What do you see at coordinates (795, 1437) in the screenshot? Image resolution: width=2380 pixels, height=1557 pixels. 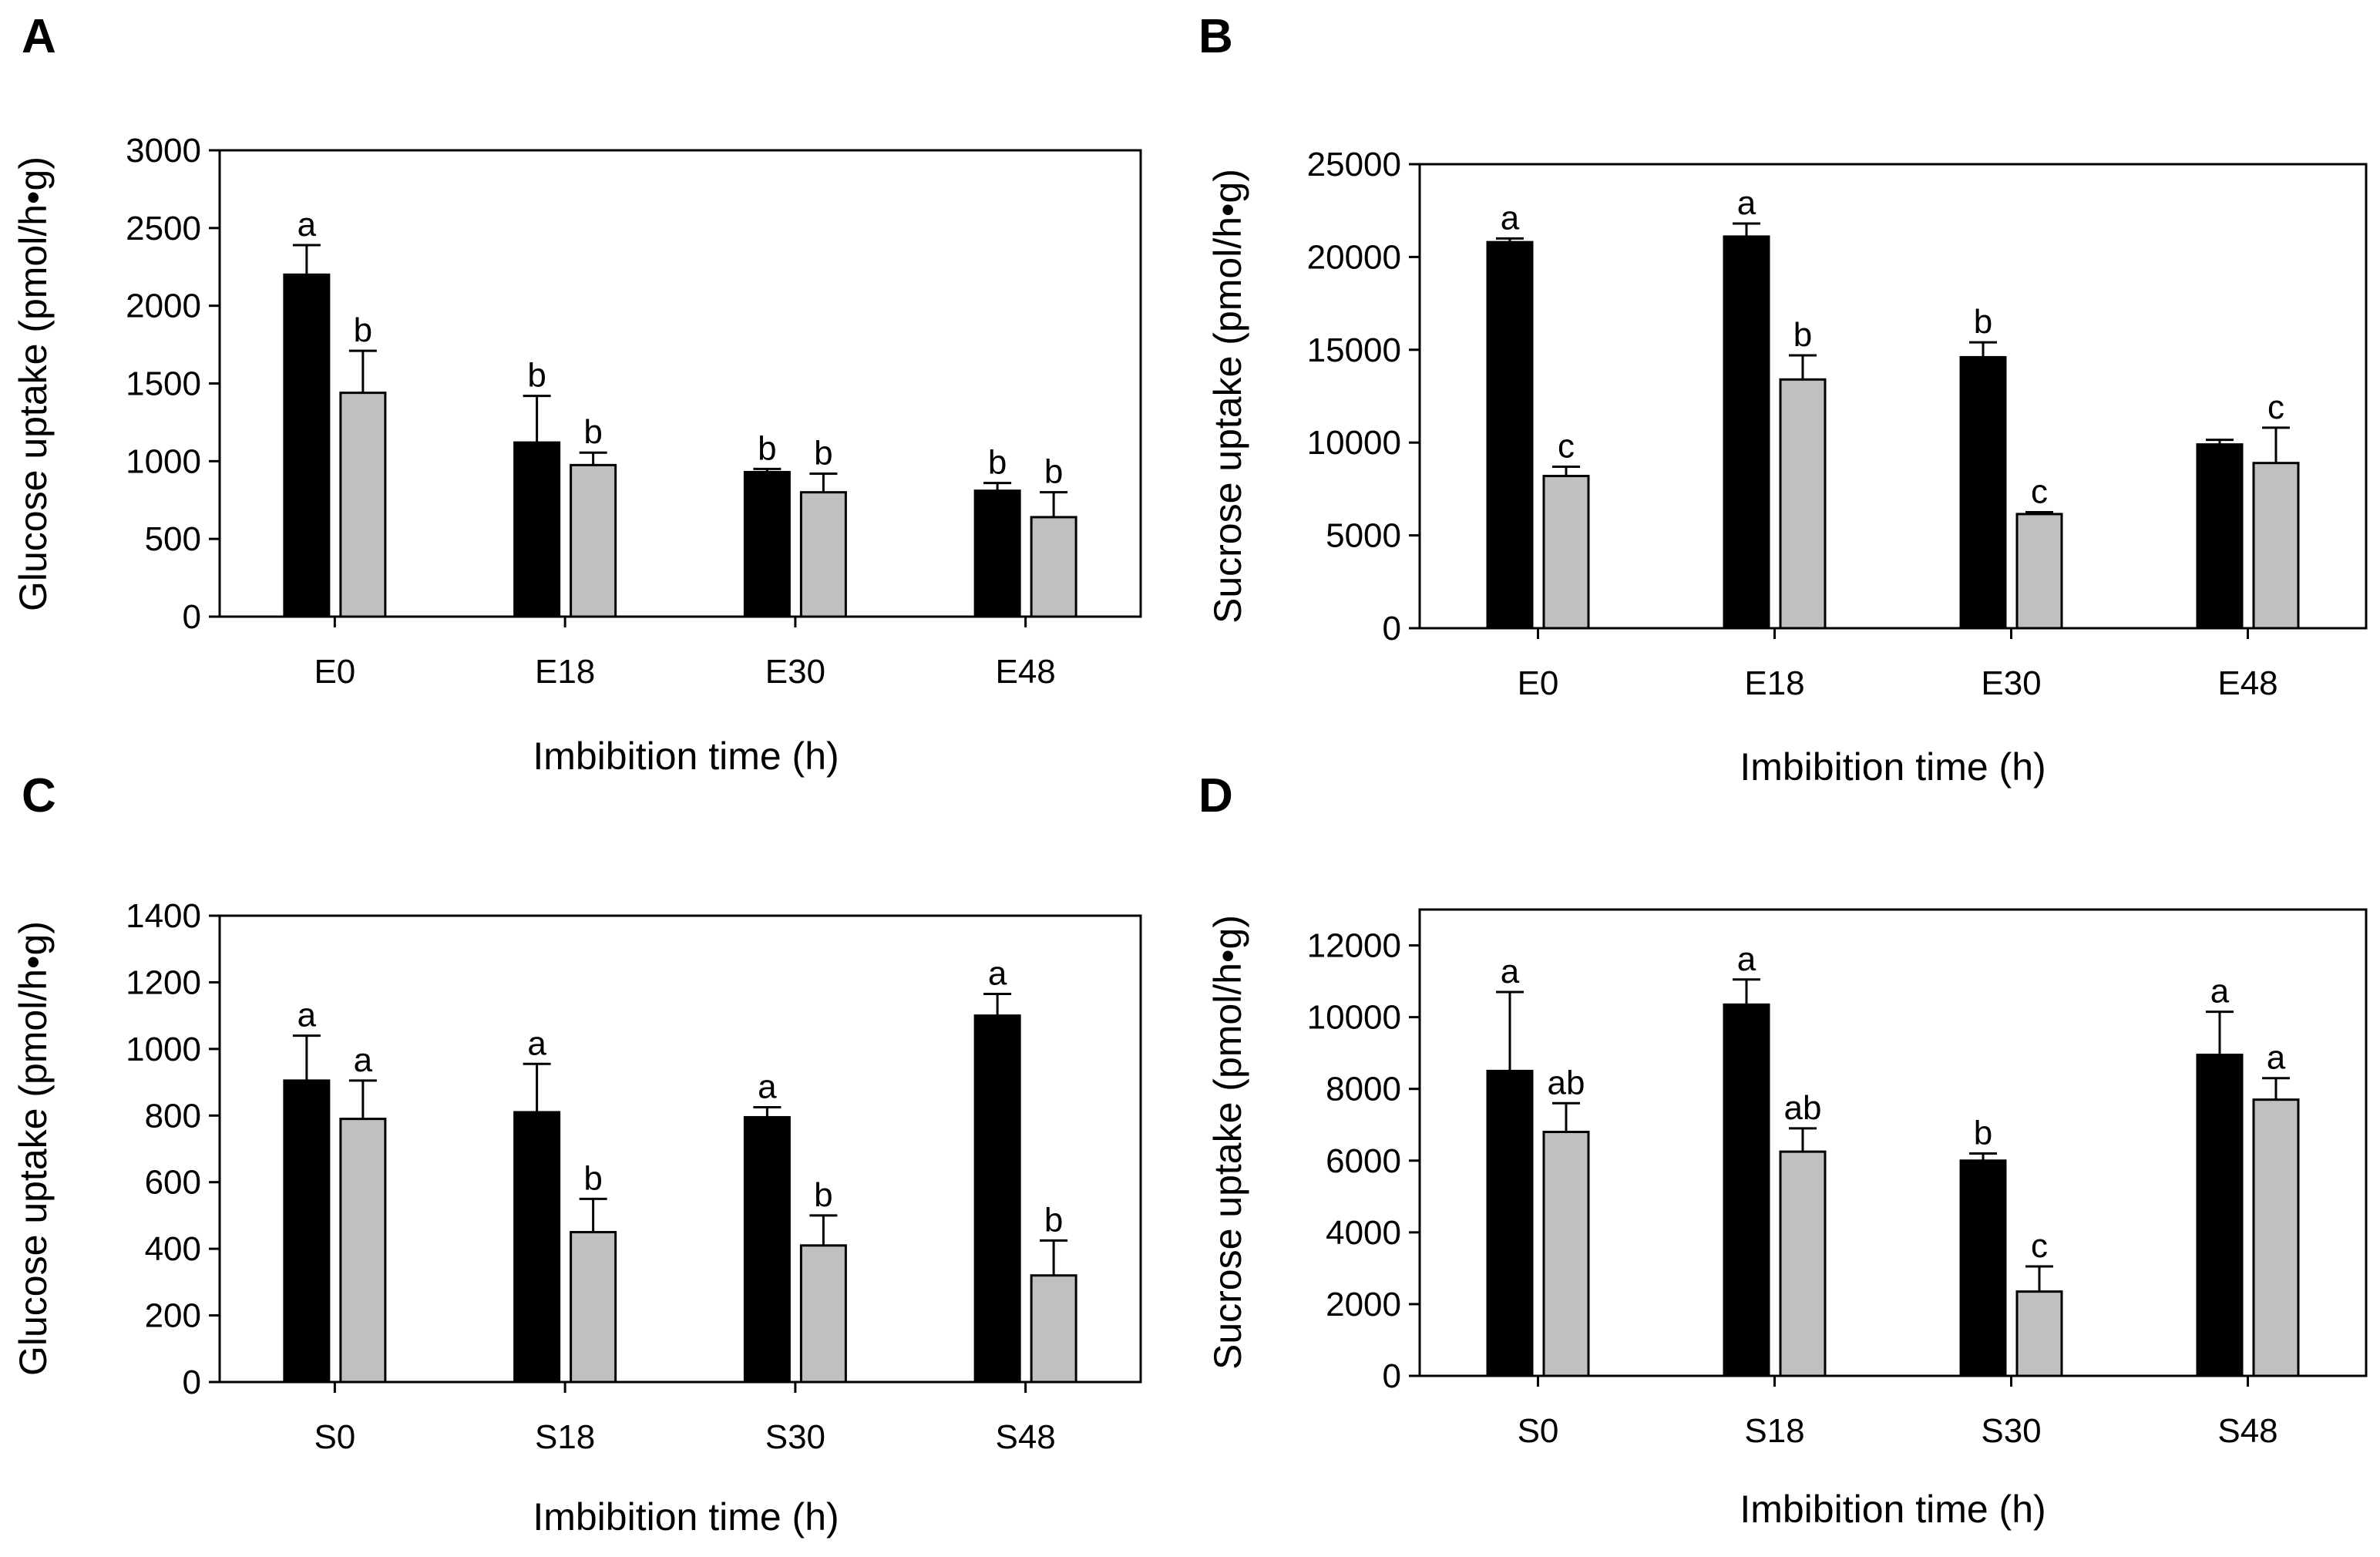 I see `x-tick-label: S30` at bounding box center [795, 1437].